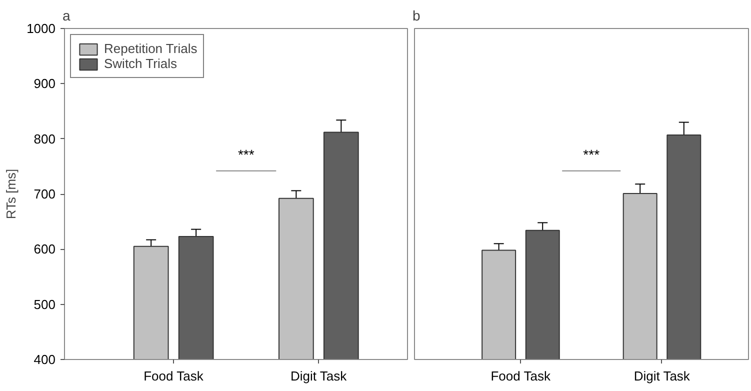 This screenshot has width=751, height=391. What do you see at coordinates (45, 138) in the screenshot?
I see `y-tick-label: 800` at bounding box center [45, 138].